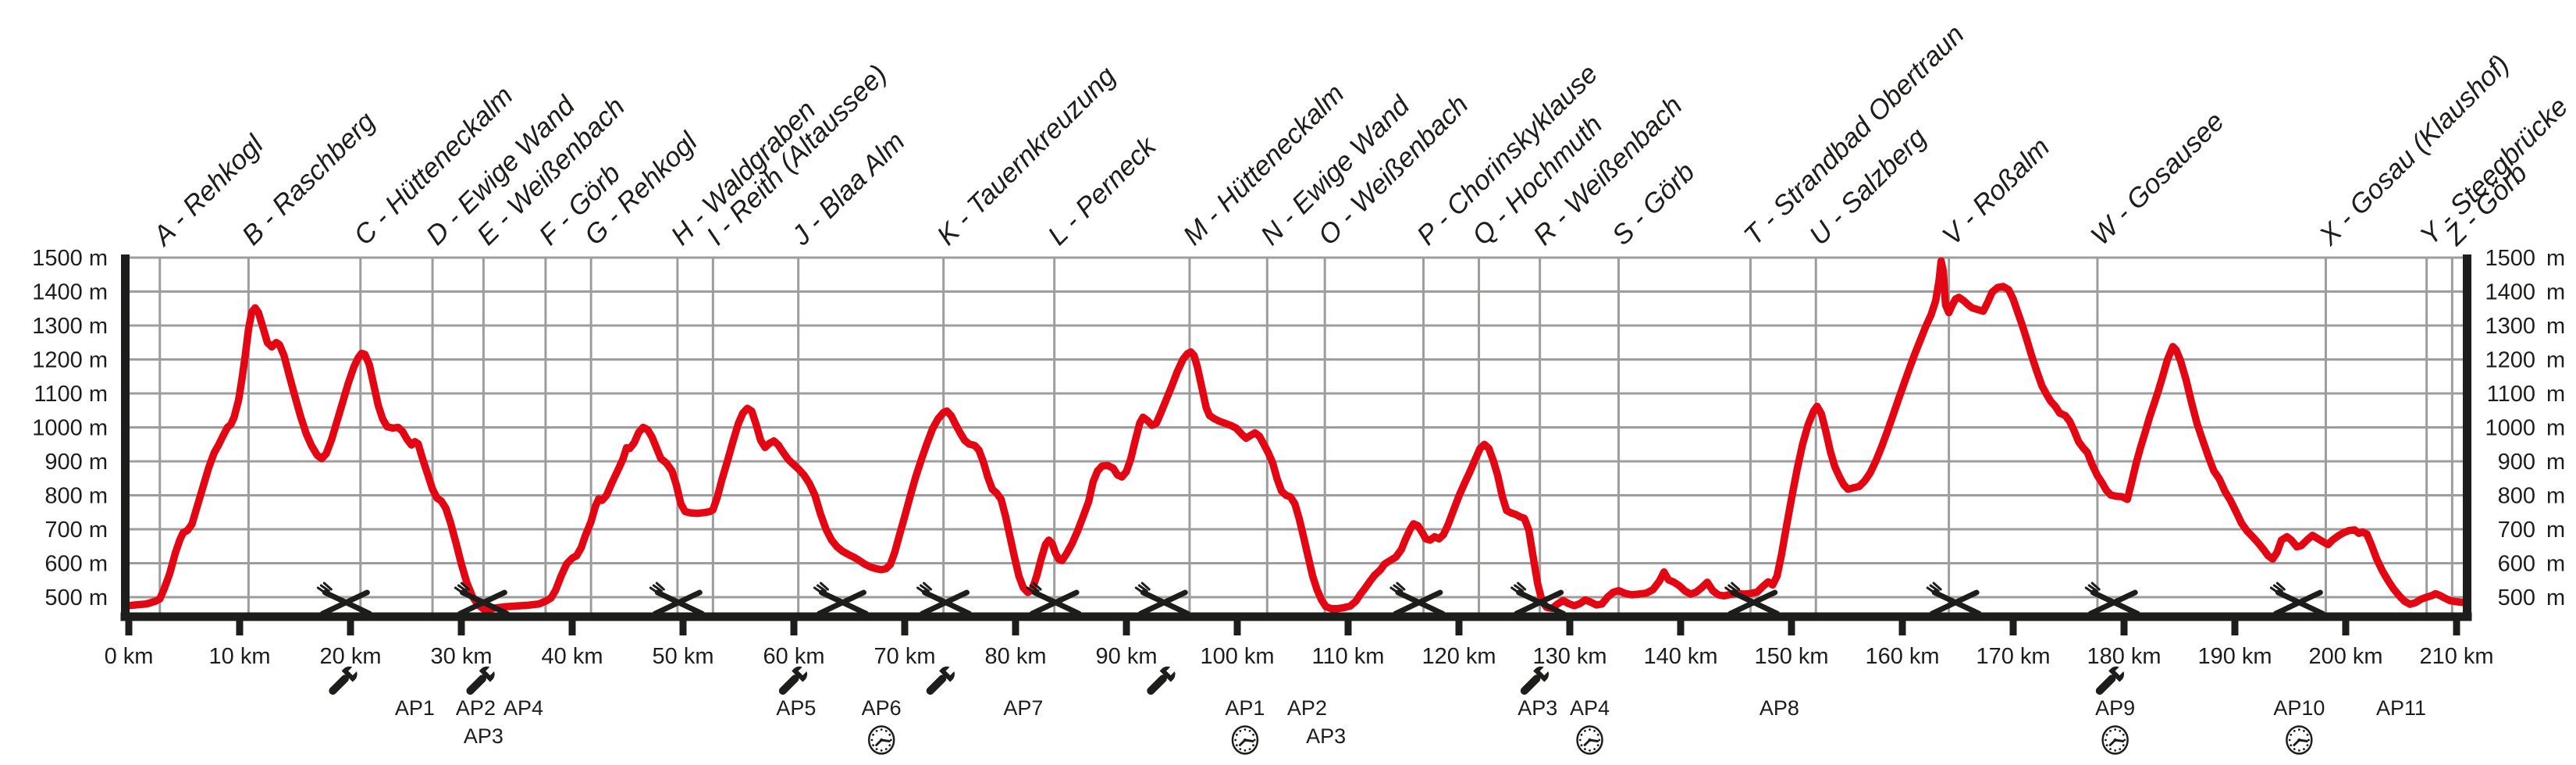  Describe the element at coordinates (2511, 394) in the screenshot. I see `y-axis-right-number: 1100` at that location.